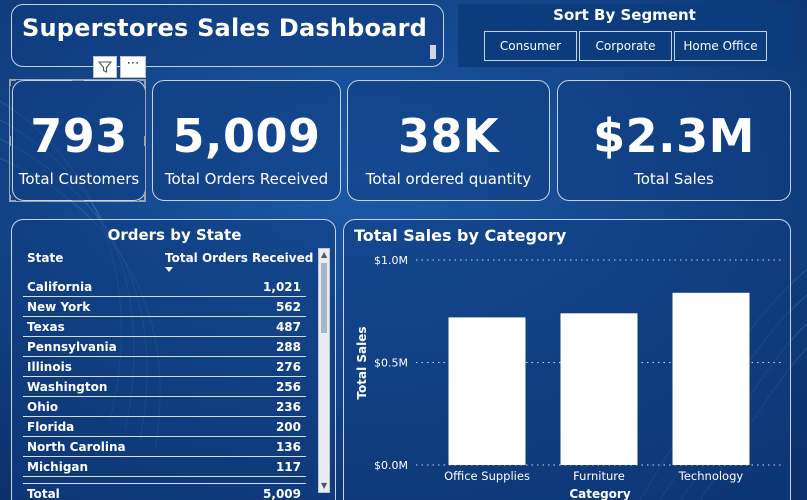  I want to click on orders-cell: 562, so click(288, 307).